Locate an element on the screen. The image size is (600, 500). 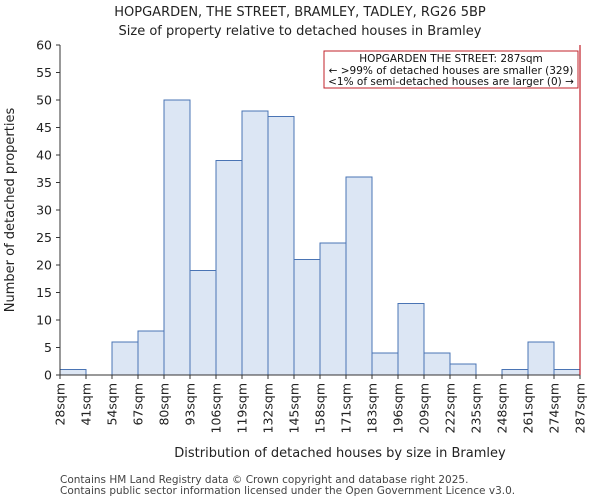
y-tick-label: 50 is located at coordinates (44, 100).